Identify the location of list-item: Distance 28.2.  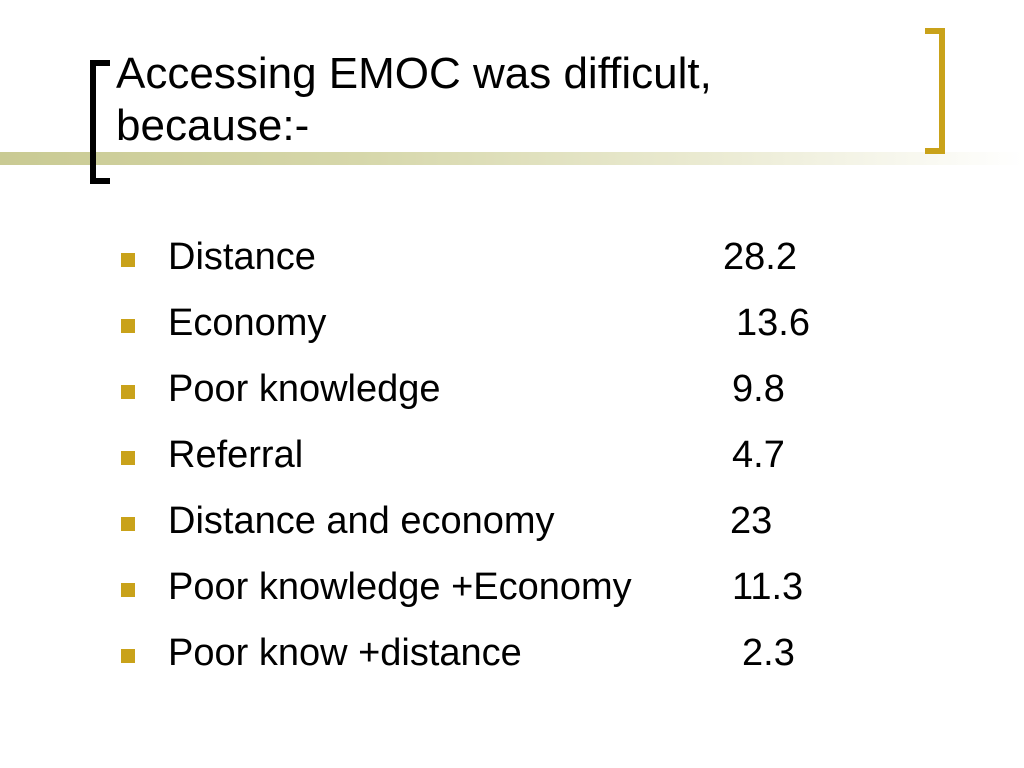
(528, 261).